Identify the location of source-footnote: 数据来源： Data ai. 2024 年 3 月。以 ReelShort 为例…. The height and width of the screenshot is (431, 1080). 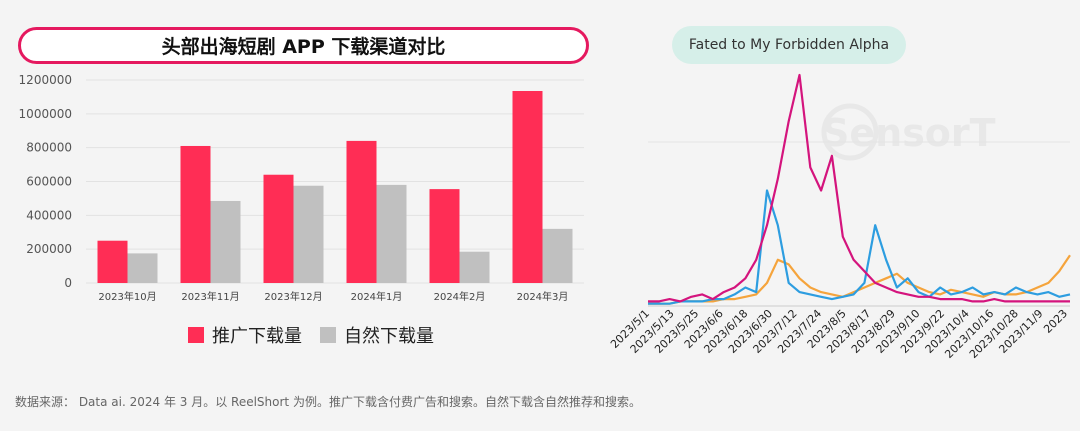
(328, 402).